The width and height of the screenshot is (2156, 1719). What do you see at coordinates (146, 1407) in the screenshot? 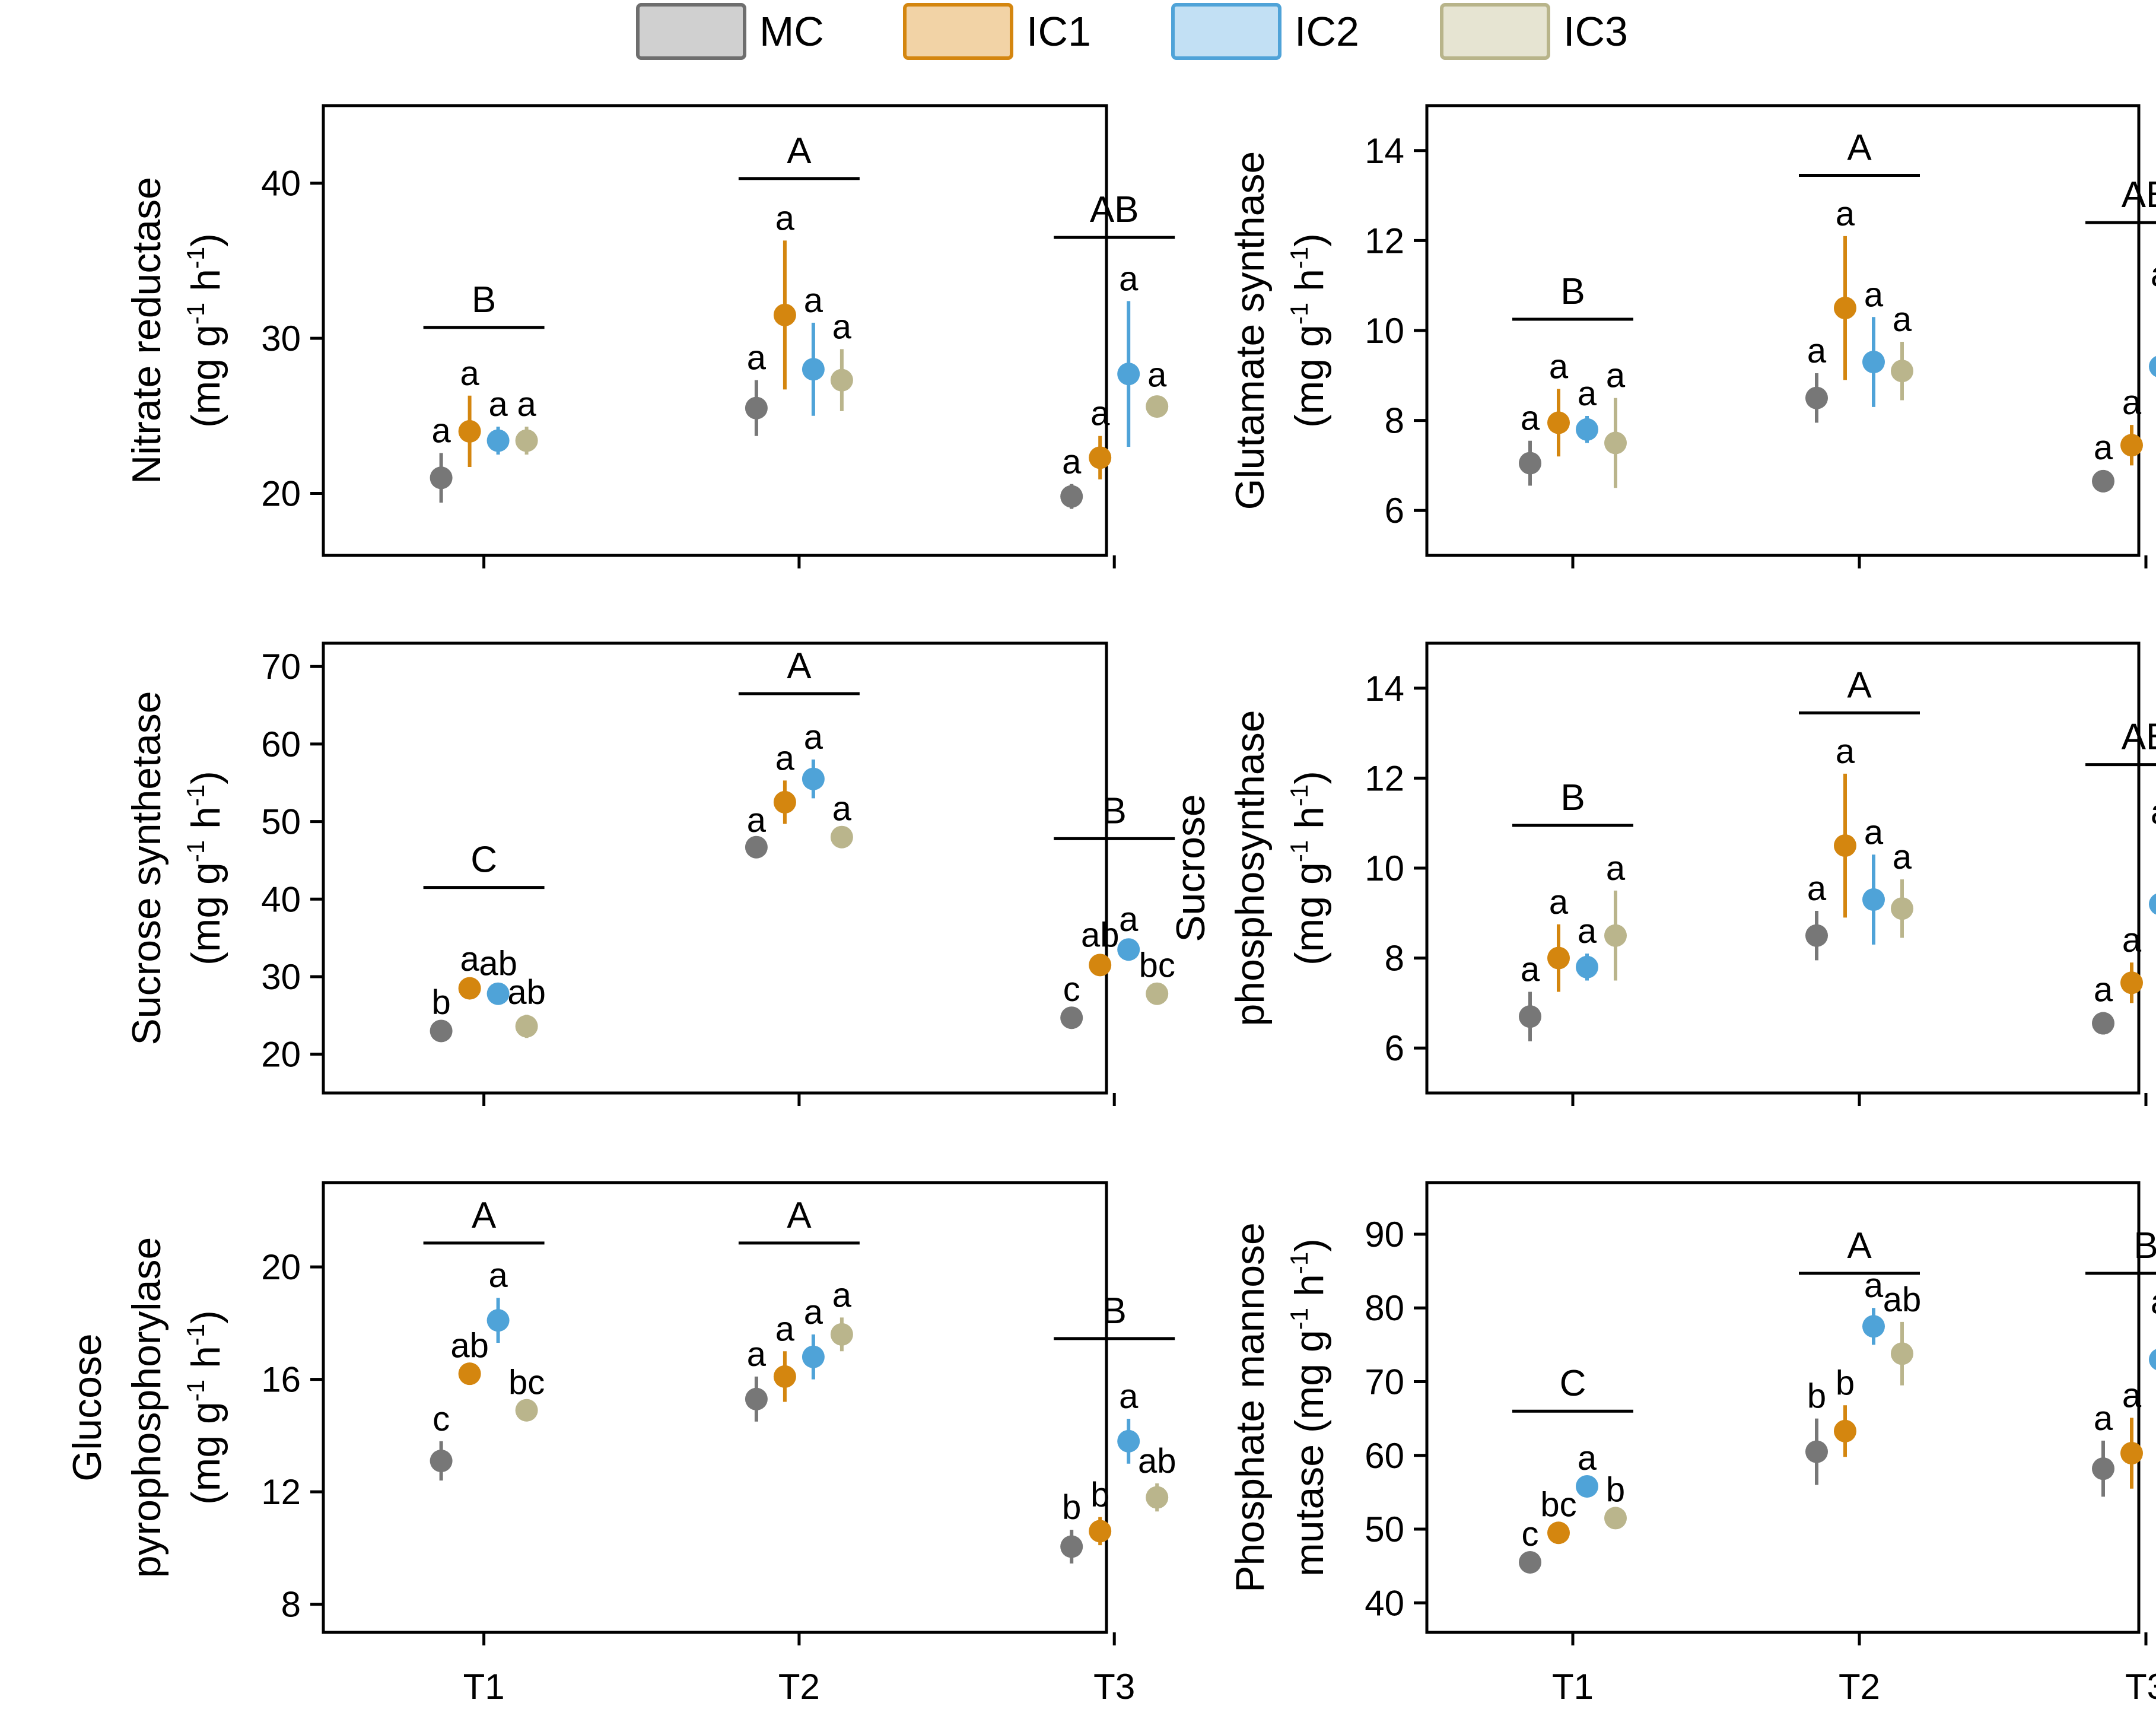
I see `y-axis-label-line-2: pyrophosphorylase` at bounding box center [146, 1407].